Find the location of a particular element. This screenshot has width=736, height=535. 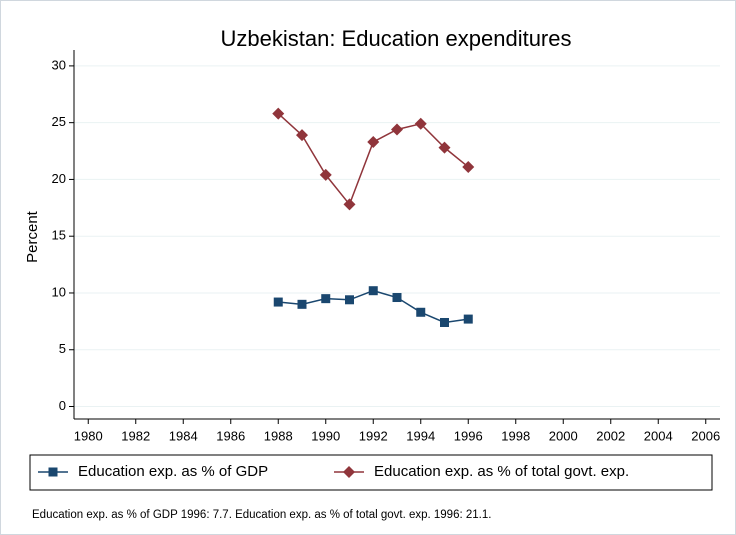

x-tick-label: 1980 is located at coordinates (88, 435).